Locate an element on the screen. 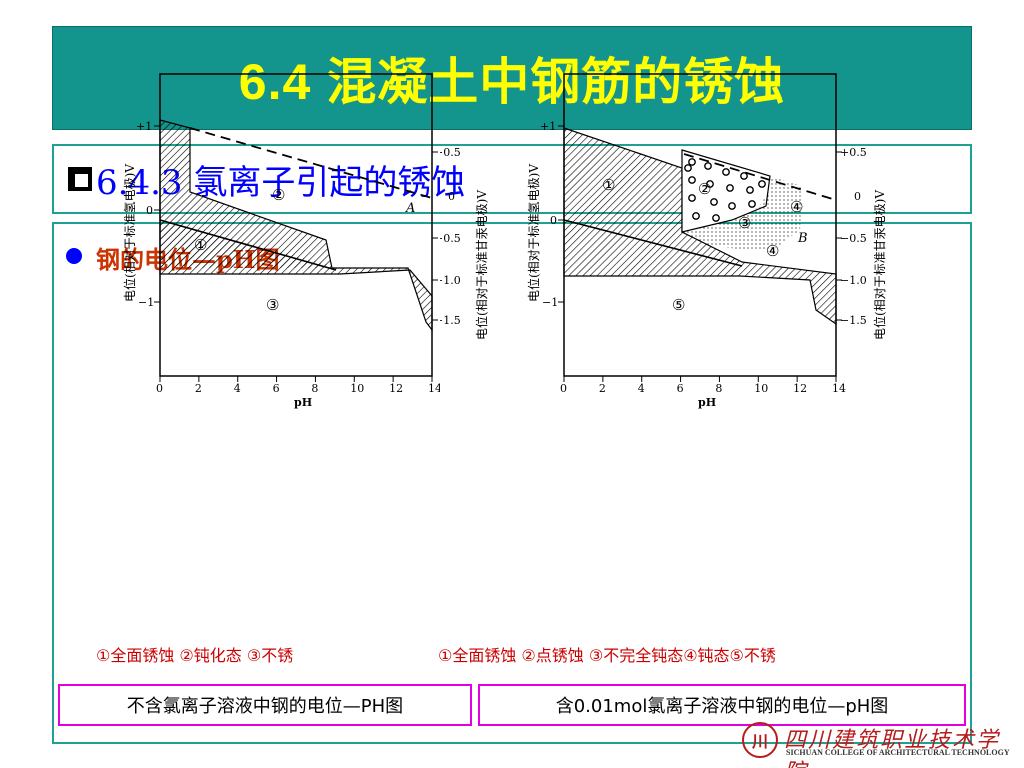  legend-right: ①全面锈蚀 ②点锈蚀 ③不完全钝态④钝态⑤不锈 is located at coordinates (607, 655).